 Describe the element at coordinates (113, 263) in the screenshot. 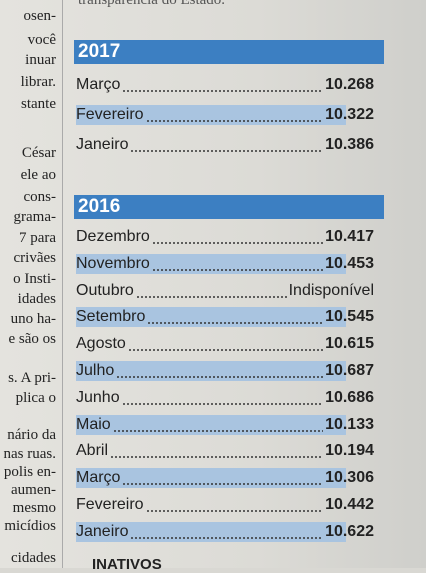

I see `month: Novembro` at that location.